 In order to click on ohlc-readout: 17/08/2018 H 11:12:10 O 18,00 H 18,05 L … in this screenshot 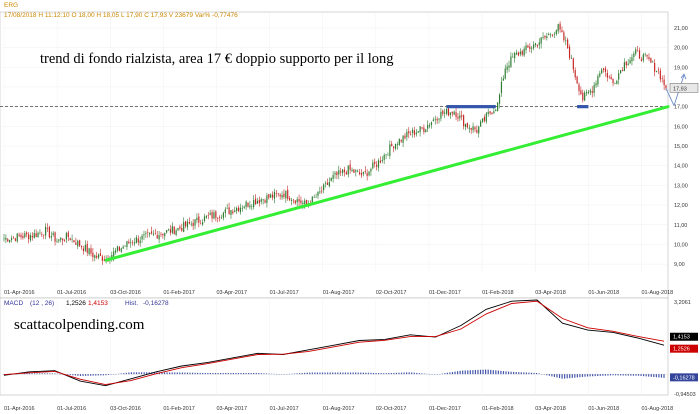, I will do `click(121, 15)`.